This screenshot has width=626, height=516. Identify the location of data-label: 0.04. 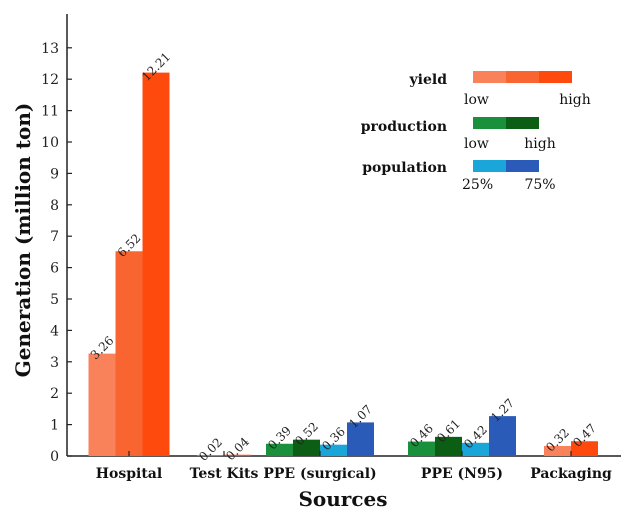
(237, 448).